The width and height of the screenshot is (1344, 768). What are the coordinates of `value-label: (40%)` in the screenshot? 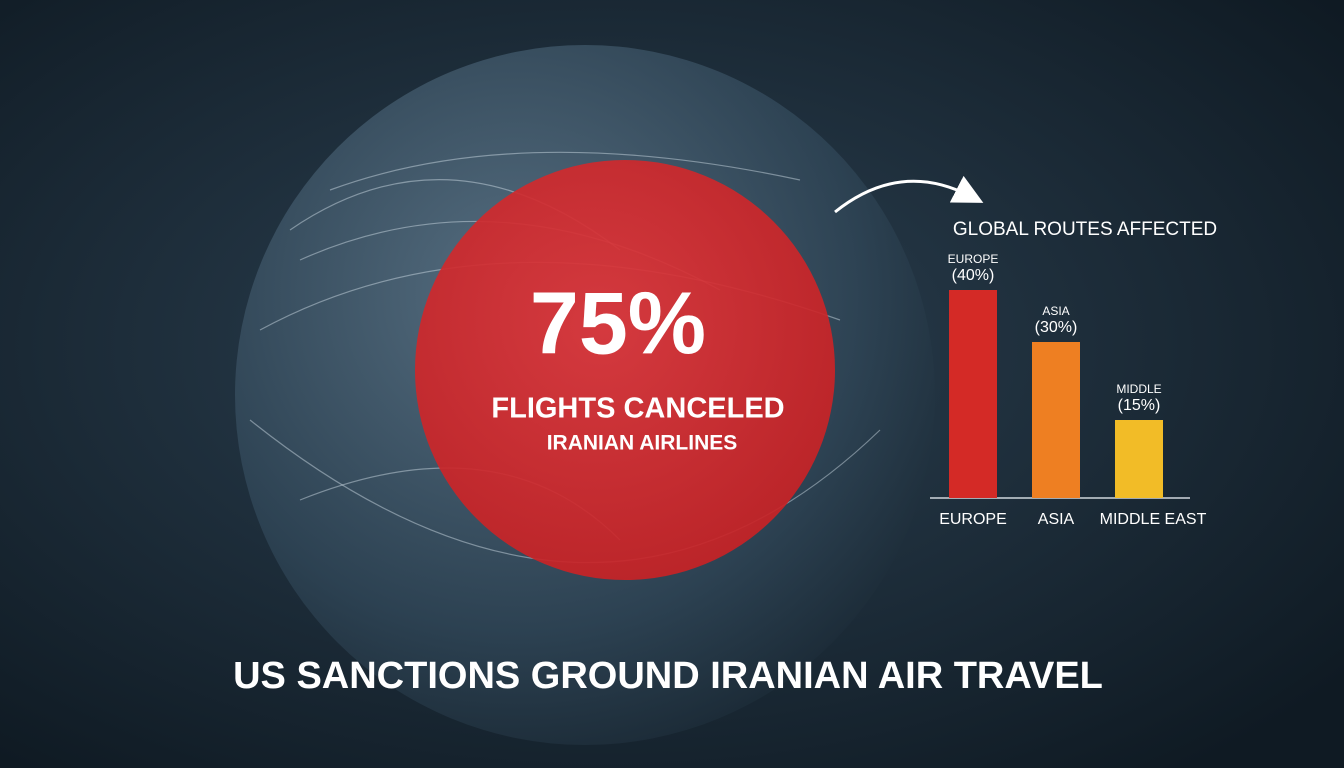 It's located at (973, 275).